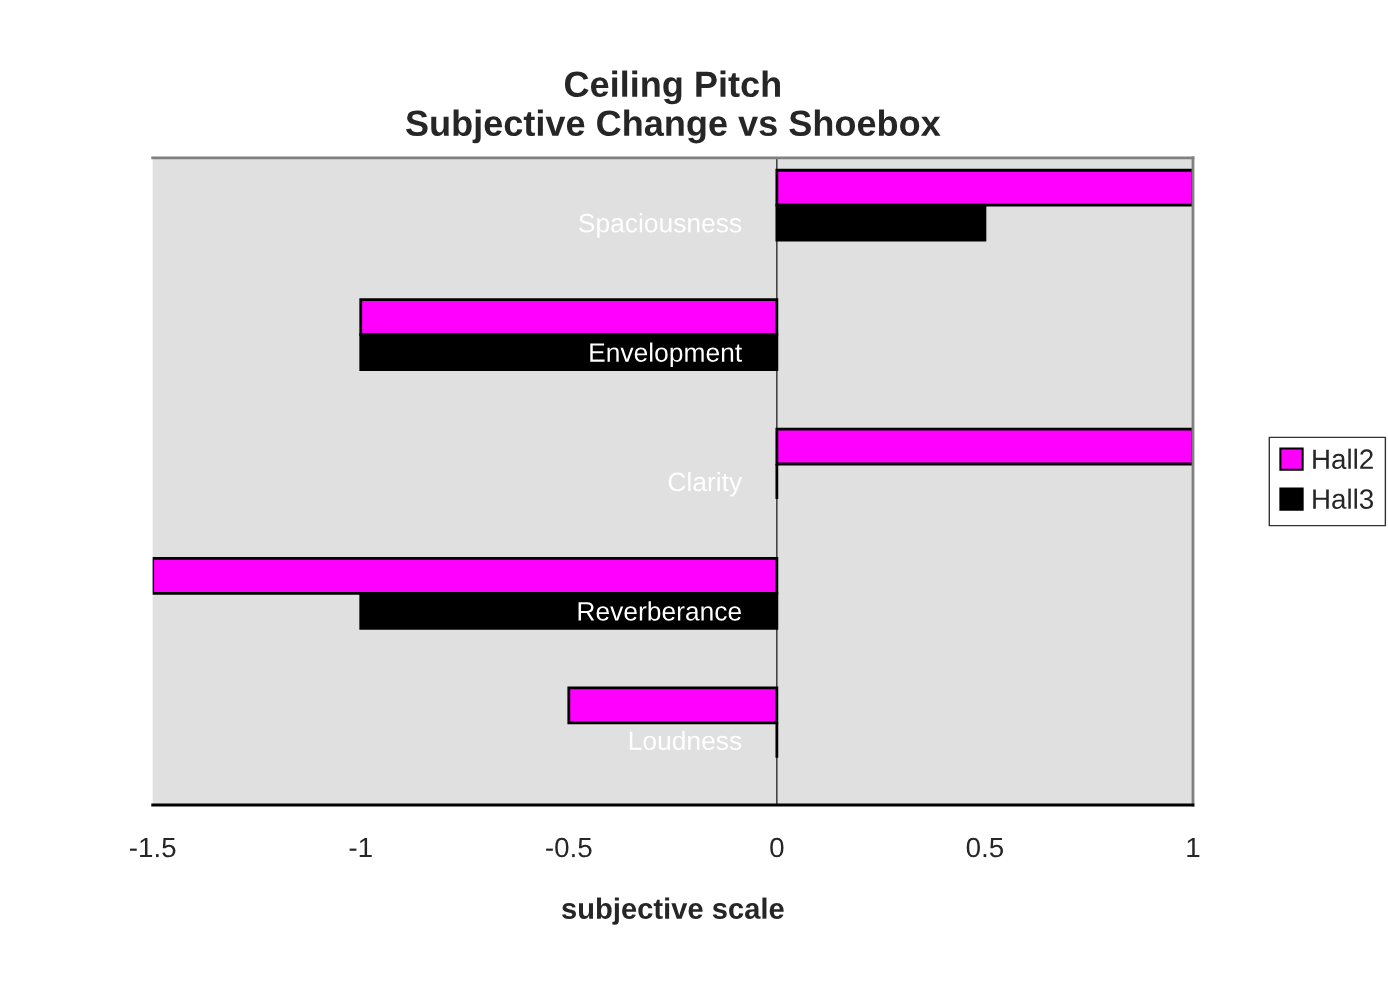 The image size is (1388, 991). What do you see at coordinates (1193, 847) in the screenshot?
I see `x-tick-label: 1` at bounding box center [1193, 847].